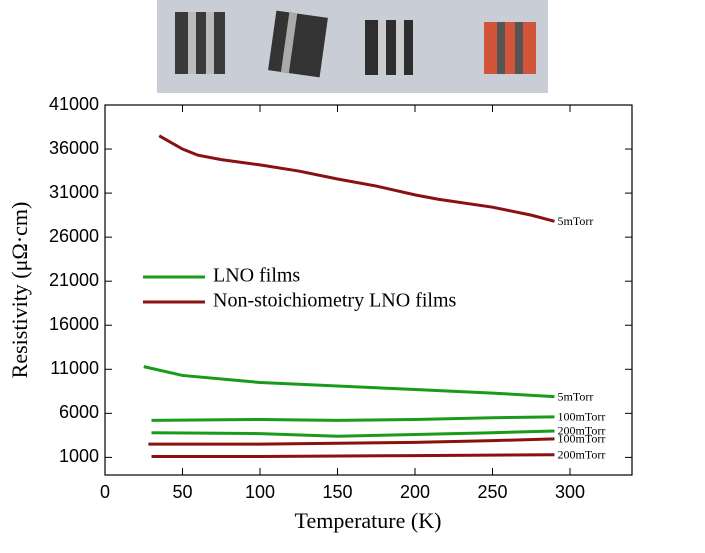 The width and height of the screenshot is (705, 553). What do you see at coordinates (74, 192) in the screenshot?
I see `y-tick-label: 31000` at bounding box center [74, 192].